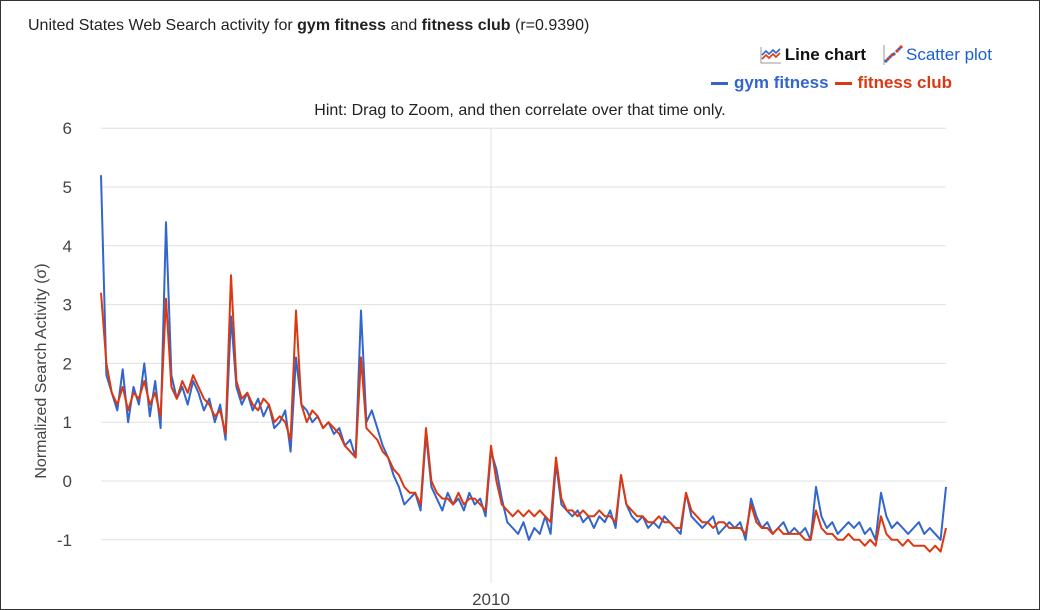 This screenshot has height=610, width=1040. I want to click on title-term-gym-fitness: gym fitness, so click(342, 25).